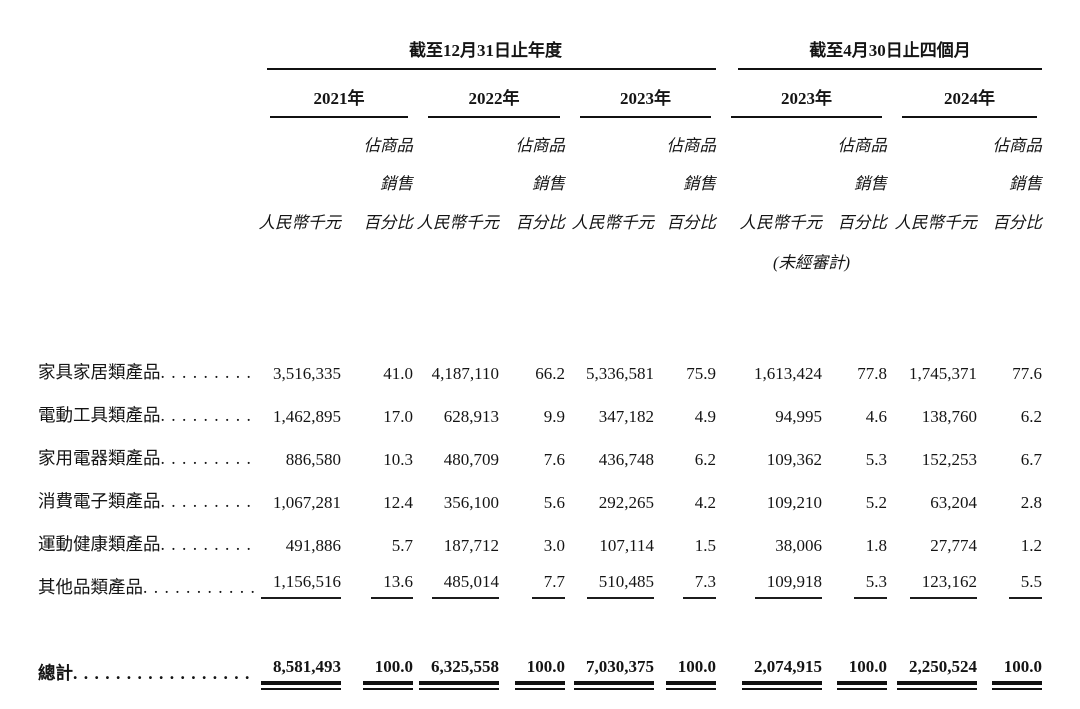 This screenshot has width=1080, height=709. I want to click on period-group-annual-label: 截至12月31日止年度, so click(485, 50).